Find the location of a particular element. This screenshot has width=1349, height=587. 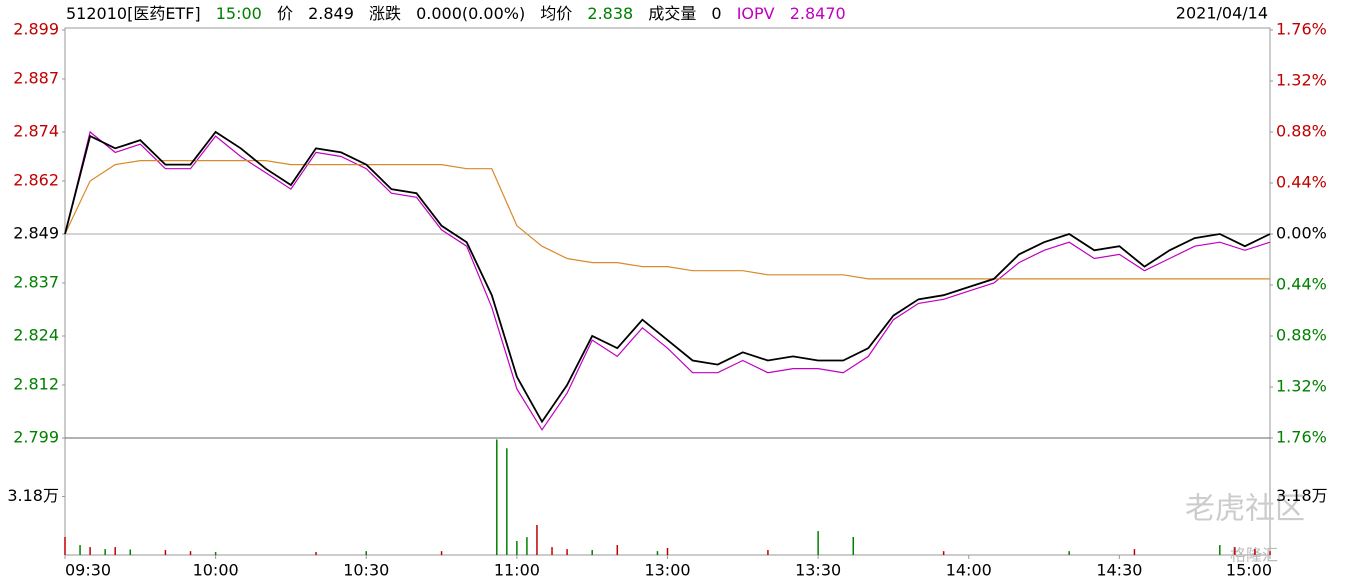

x-tick-label: 09:30 is located at coordinates (88, 570).